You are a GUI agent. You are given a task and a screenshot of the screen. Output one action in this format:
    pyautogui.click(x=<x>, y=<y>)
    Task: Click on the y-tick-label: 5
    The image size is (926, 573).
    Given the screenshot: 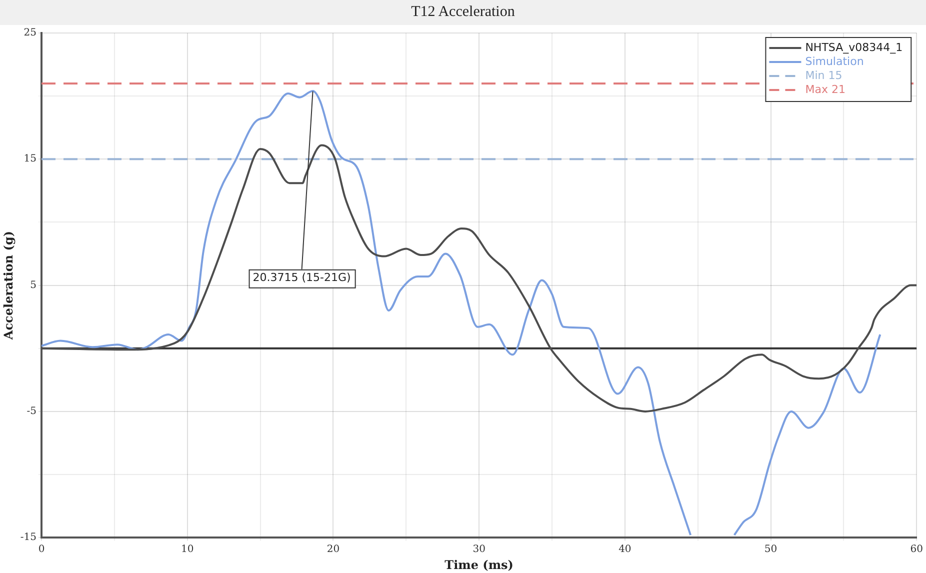 What is the action you would take?
    pyautogui.click(x=33, y=285)
    